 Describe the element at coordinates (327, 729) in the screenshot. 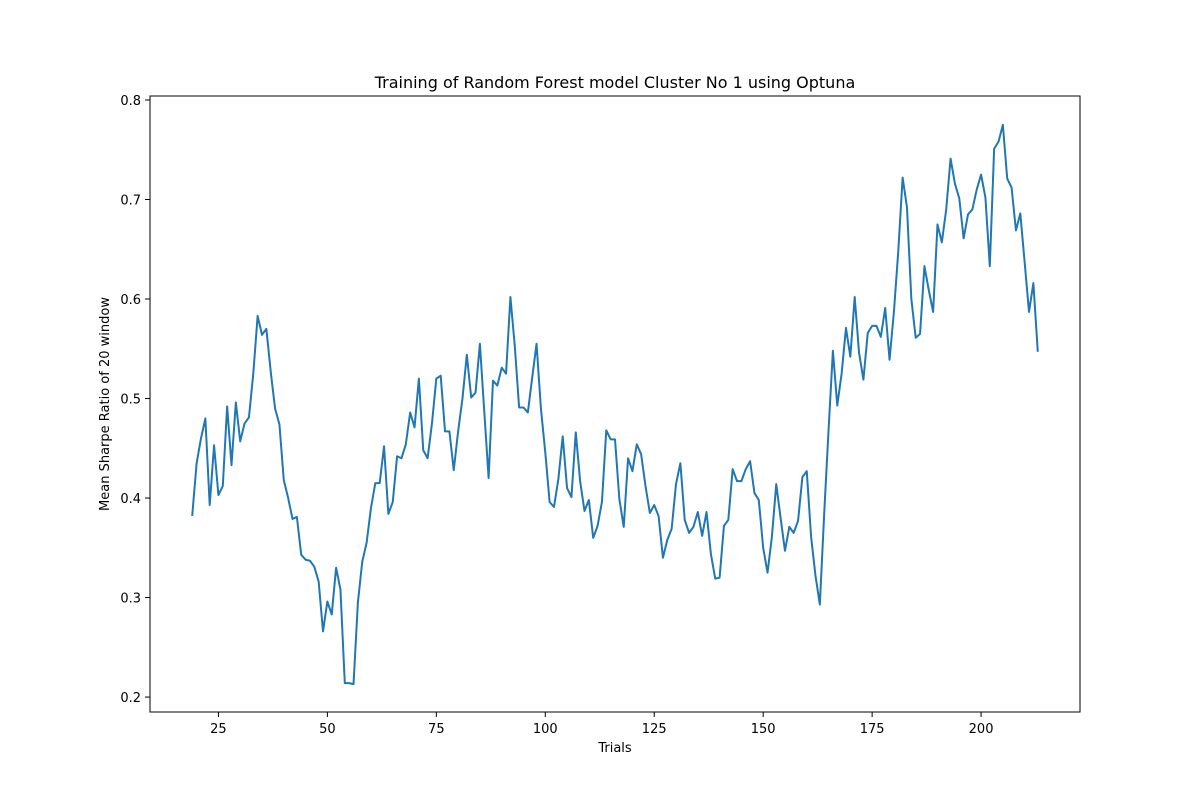

I see `x-tick-label: 50` at that location.